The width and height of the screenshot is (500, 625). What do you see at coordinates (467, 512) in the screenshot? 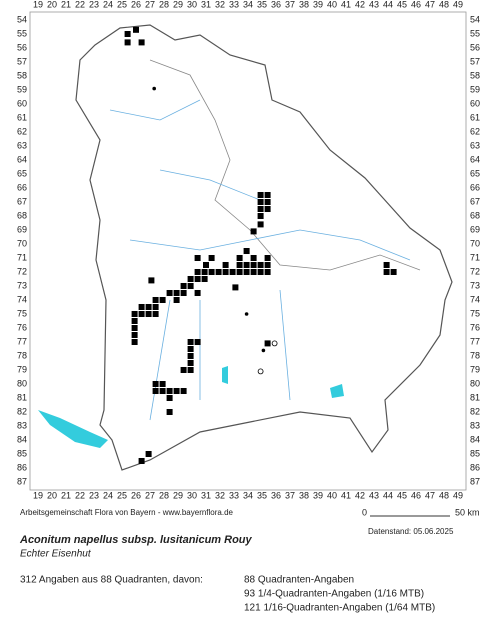
I see `scale-end: 50 km` at bounding box center [467, 512].